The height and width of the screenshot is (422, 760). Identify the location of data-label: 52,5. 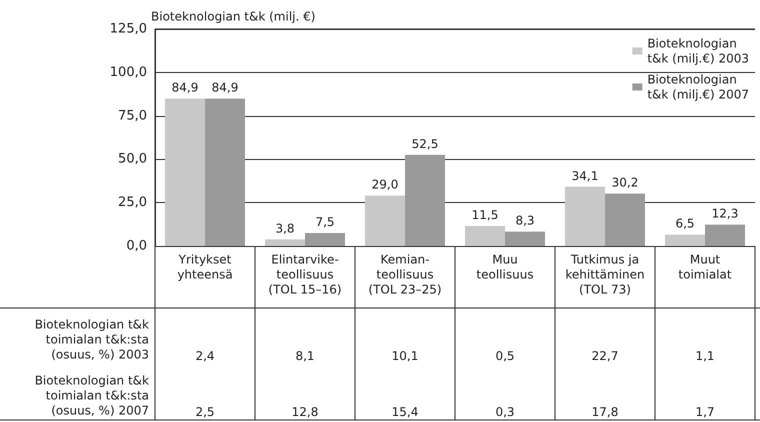
(425, 143).